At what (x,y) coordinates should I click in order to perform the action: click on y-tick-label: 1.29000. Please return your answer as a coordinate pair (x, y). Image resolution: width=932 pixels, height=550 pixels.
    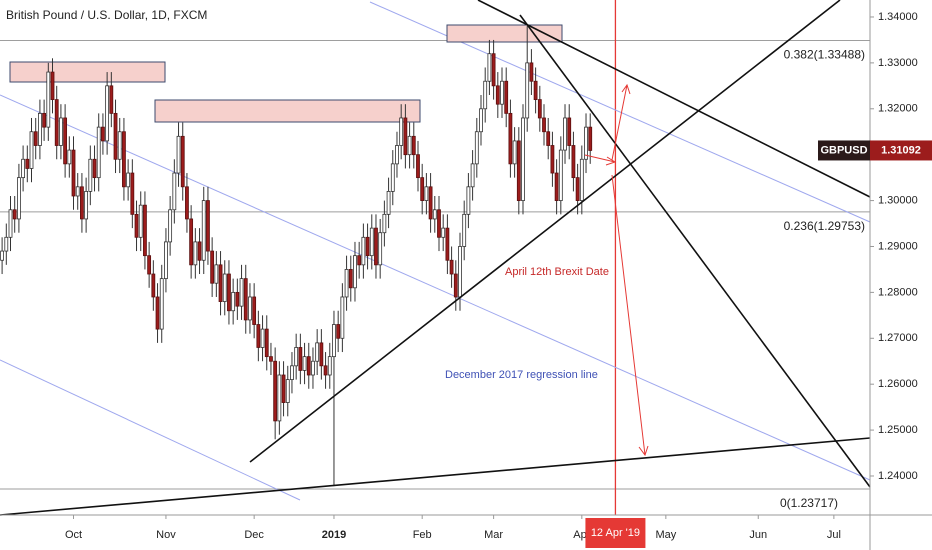
    Looking at the image, I should click on (898, 246).